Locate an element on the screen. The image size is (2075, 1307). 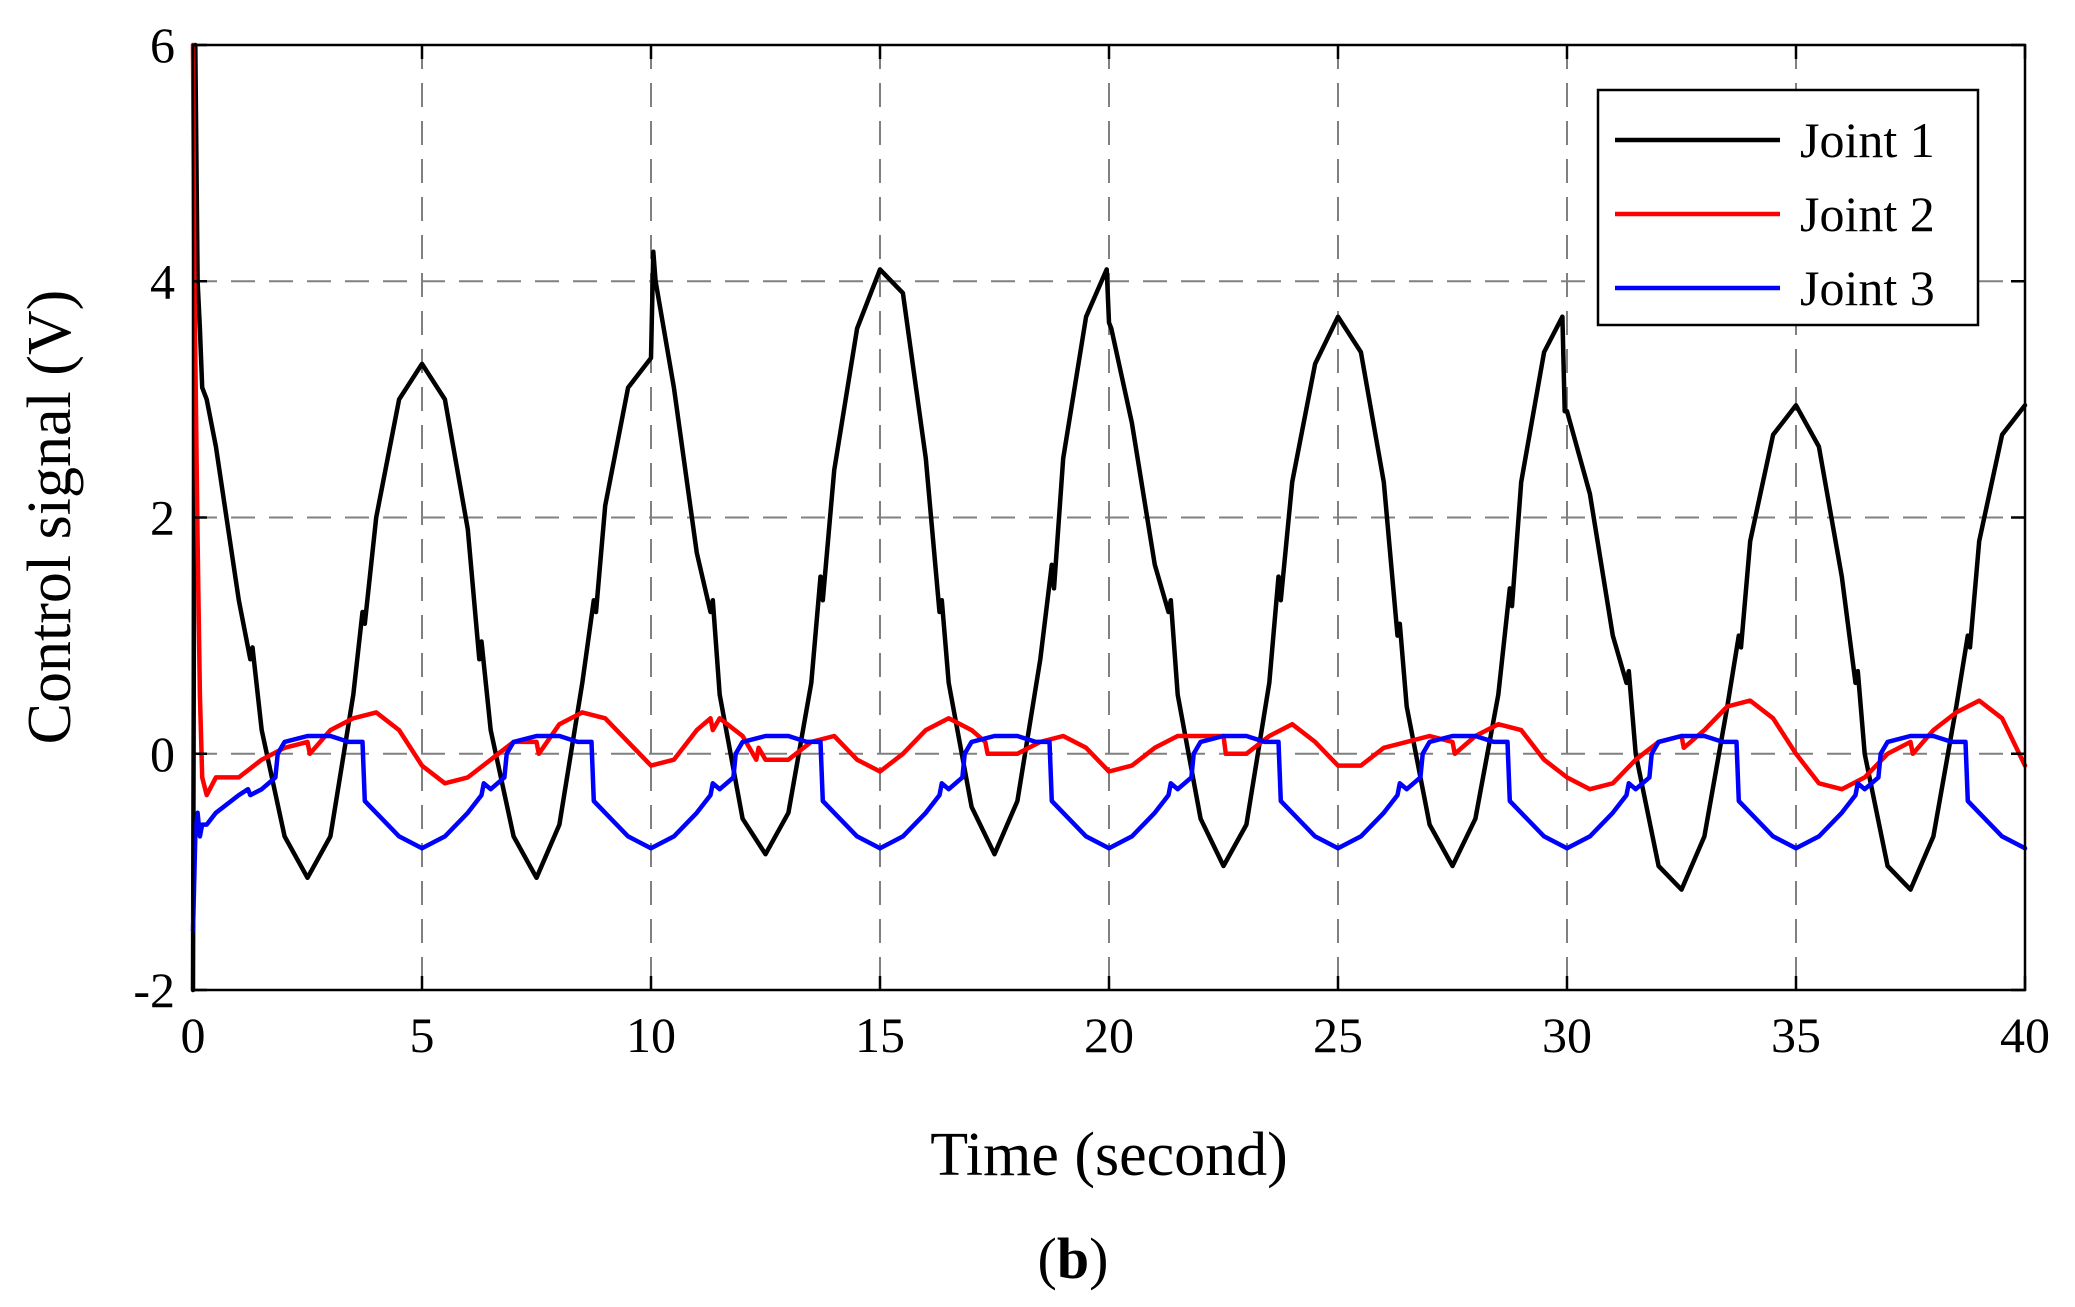
caption-close: ) is located at coordinates (1098, 1258).